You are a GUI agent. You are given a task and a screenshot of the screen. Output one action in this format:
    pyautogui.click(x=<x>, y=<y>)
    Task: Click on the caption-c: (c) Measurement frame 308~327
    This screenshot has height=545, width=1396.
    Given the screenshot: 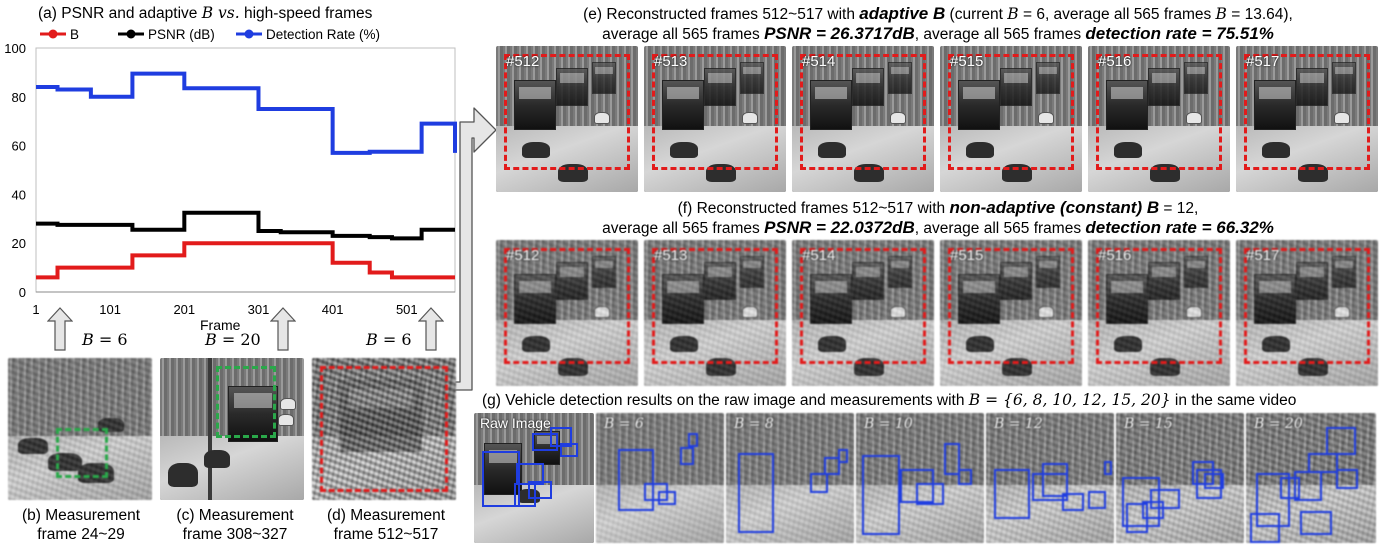 What is the action you would take?
    pyautogui.click(x=235, y=525)
    